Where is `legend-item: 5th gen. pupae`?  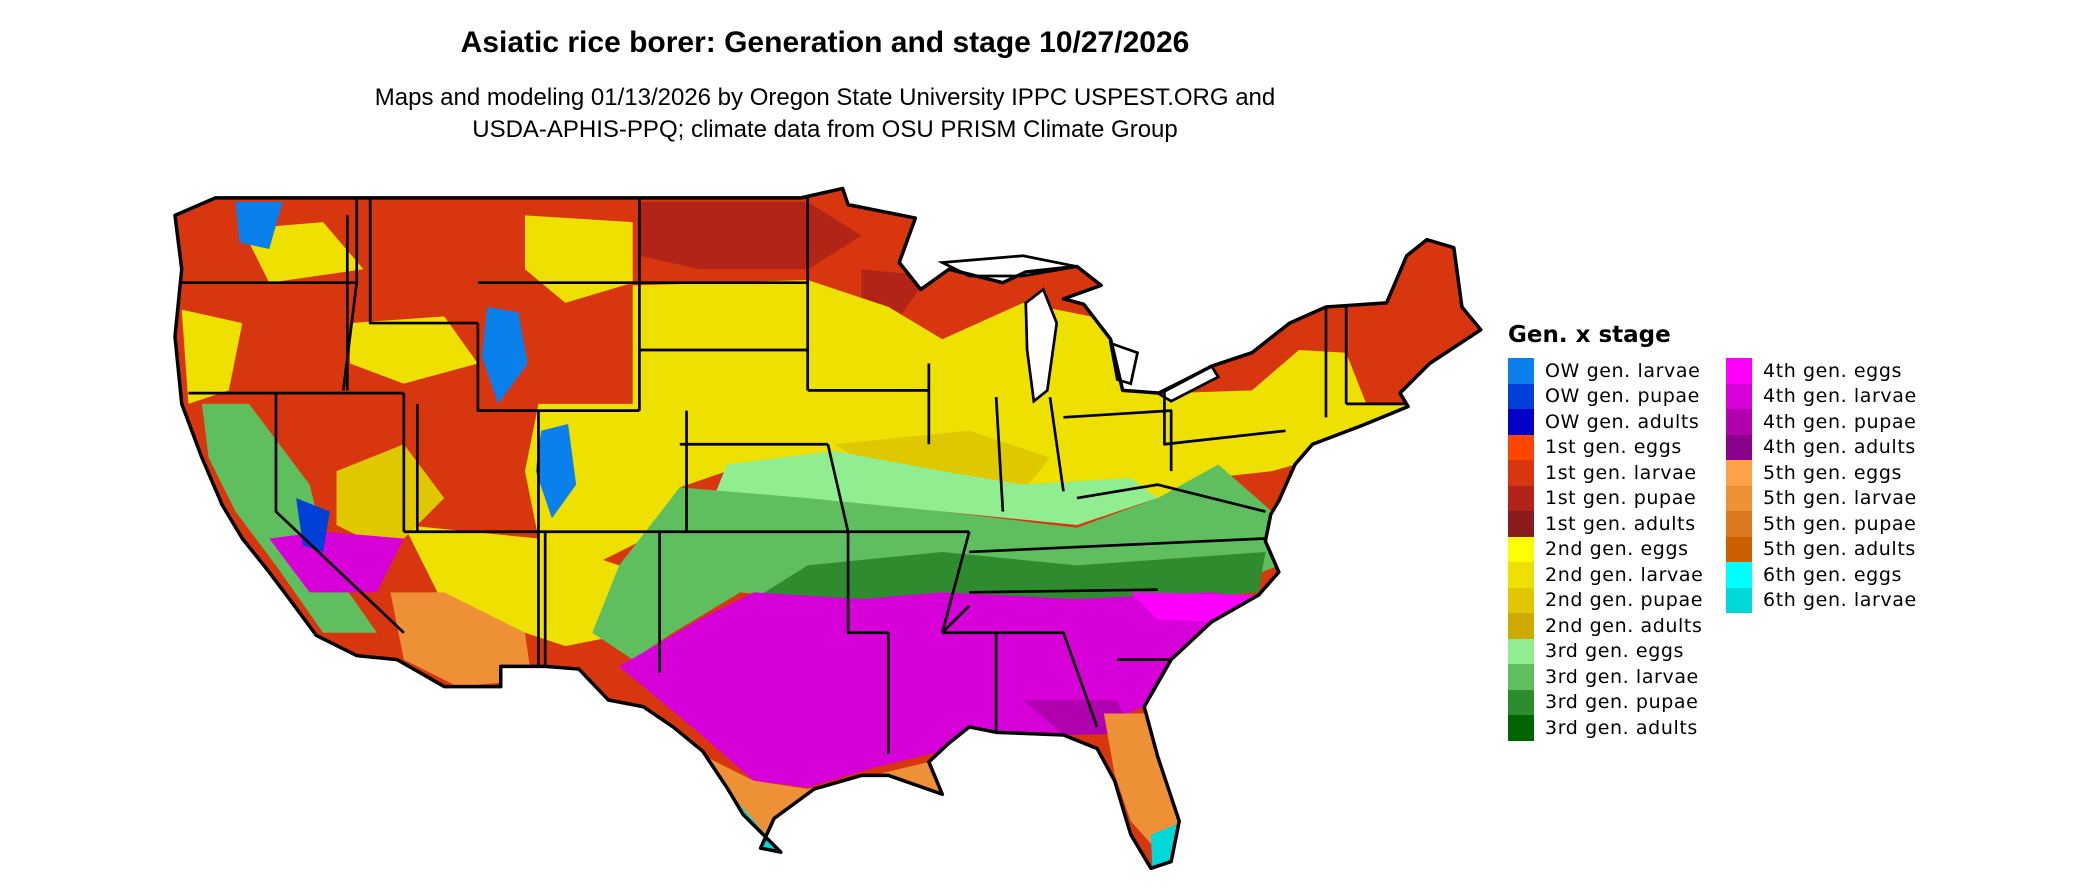 legend-item: 5th gen. pupae is located at coordinates (1821, 524).